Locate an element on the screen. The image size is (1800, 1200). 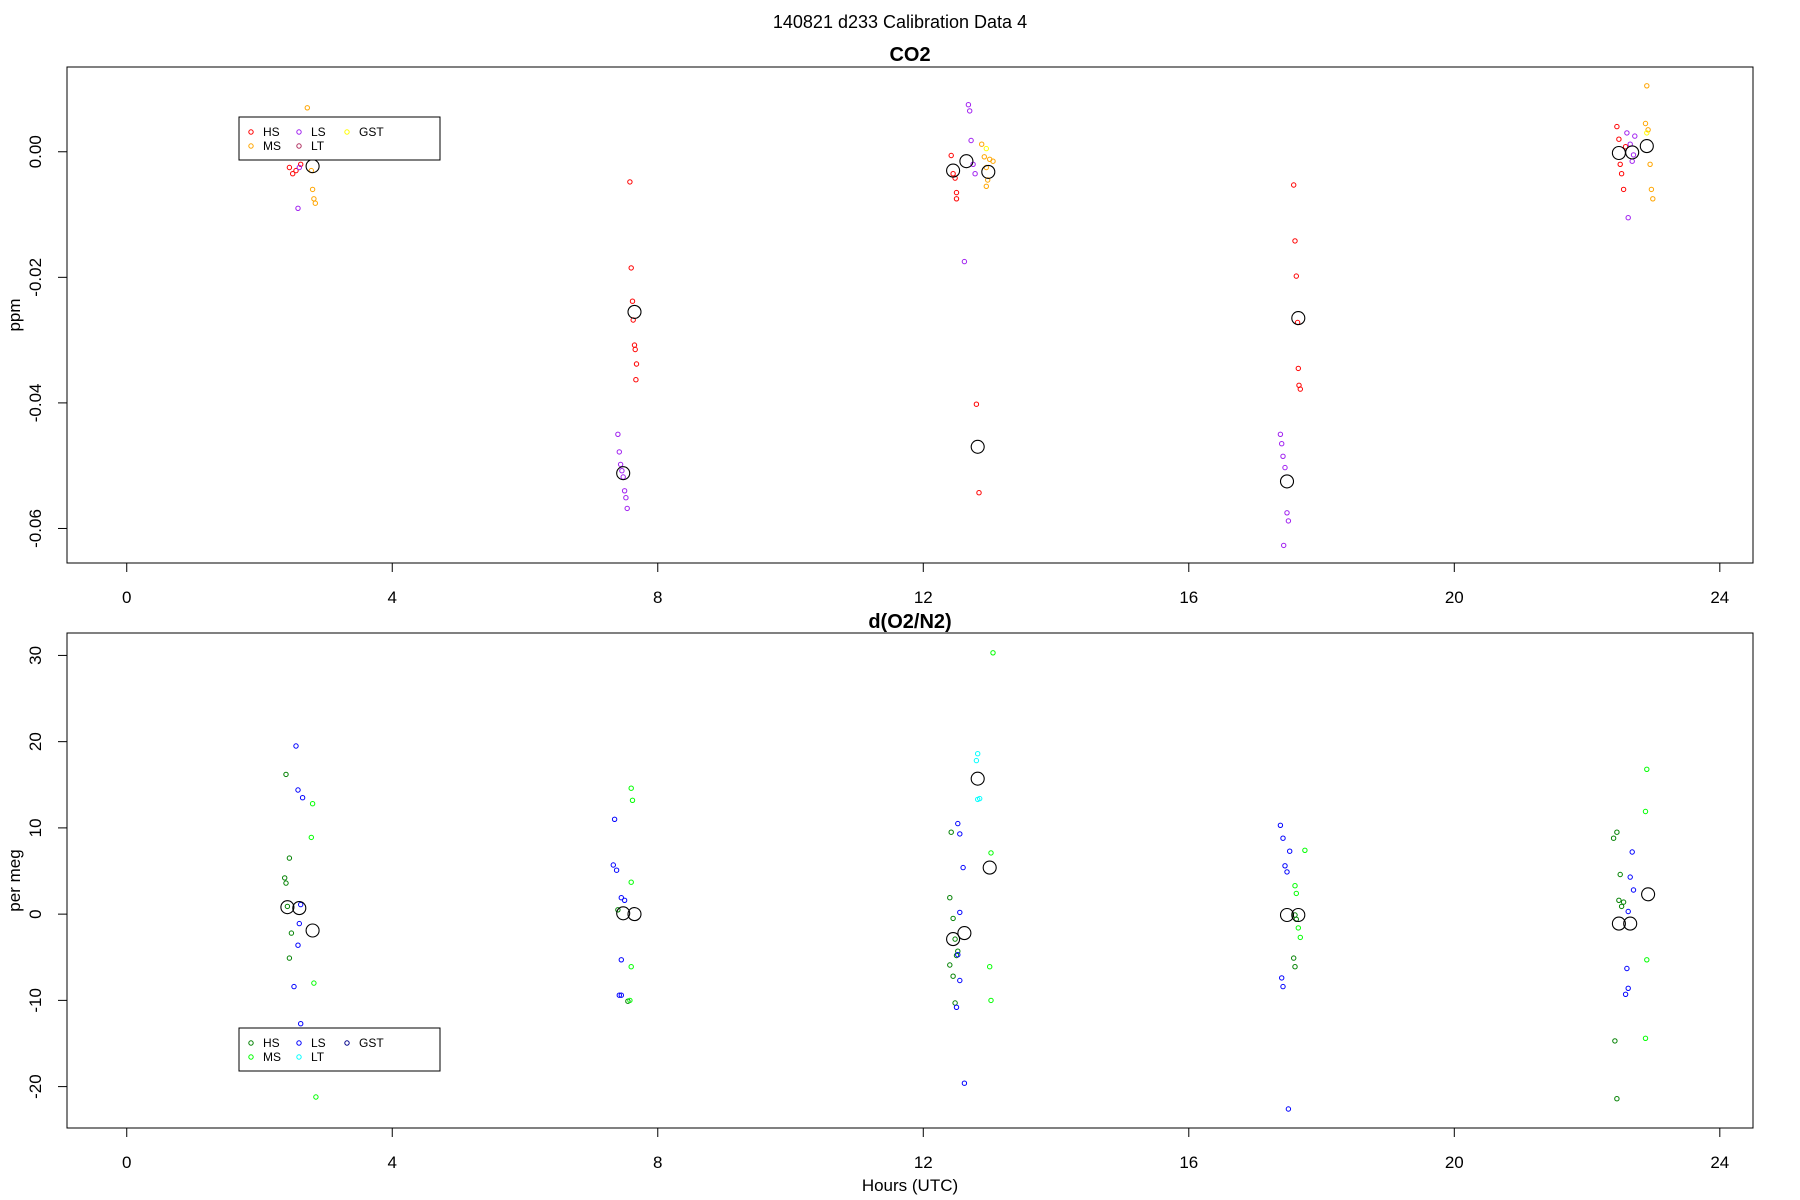
x-tick-label: 8 is located at coordinates (657, 597).